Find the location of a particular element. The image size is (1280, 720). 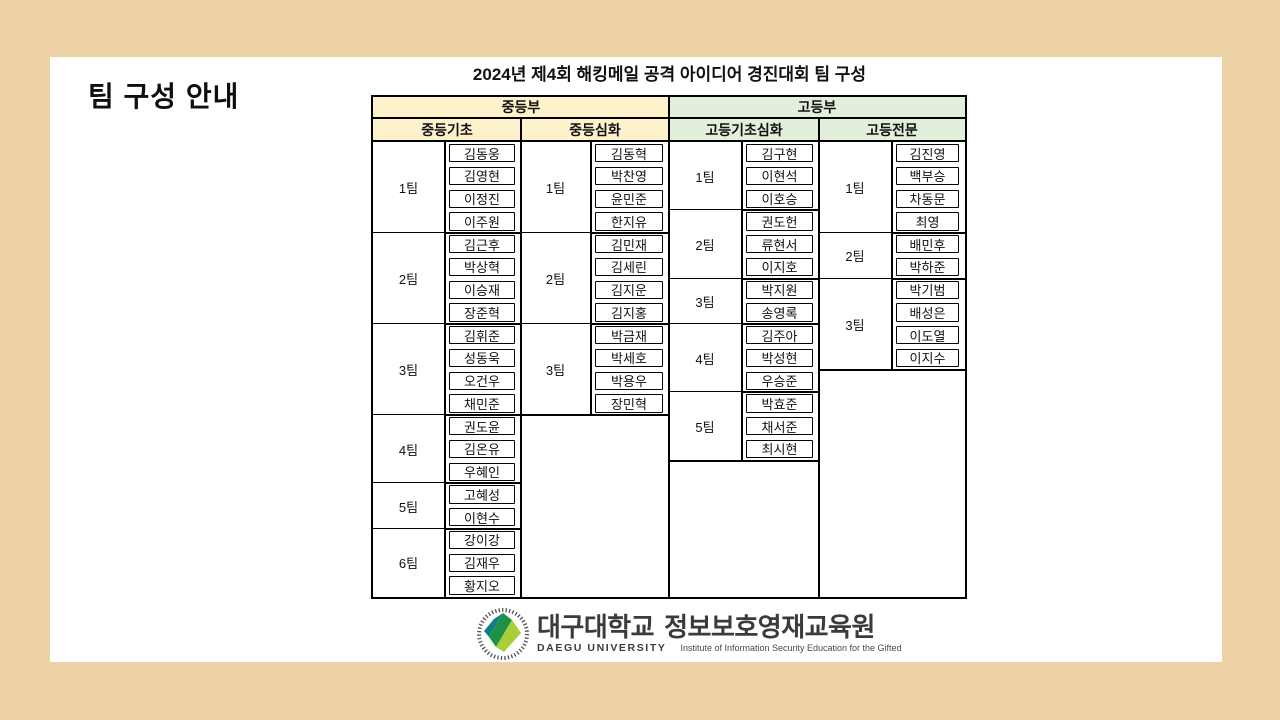

member-cell: 채민준 is located at coordinates (482, 403).